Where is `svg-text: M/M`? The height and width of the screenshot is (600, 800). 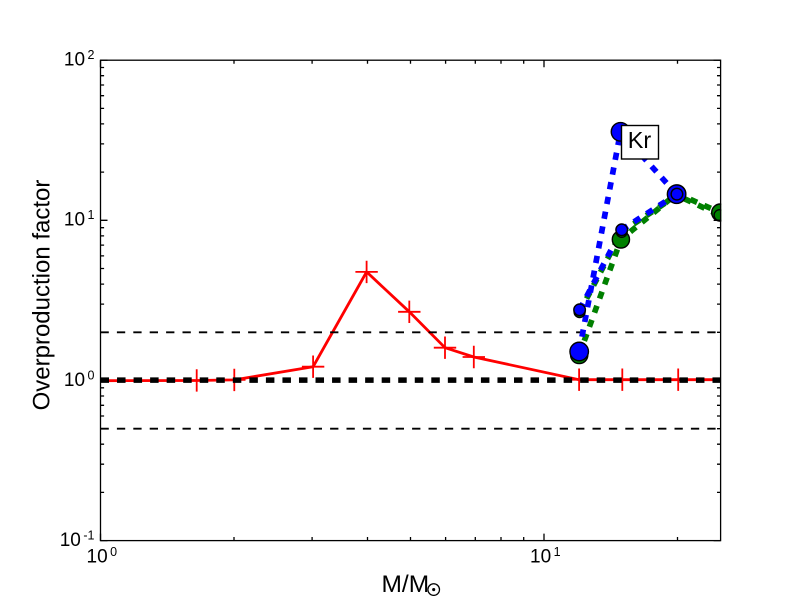
svg-text: M/M is located at coordinates (406, 584).